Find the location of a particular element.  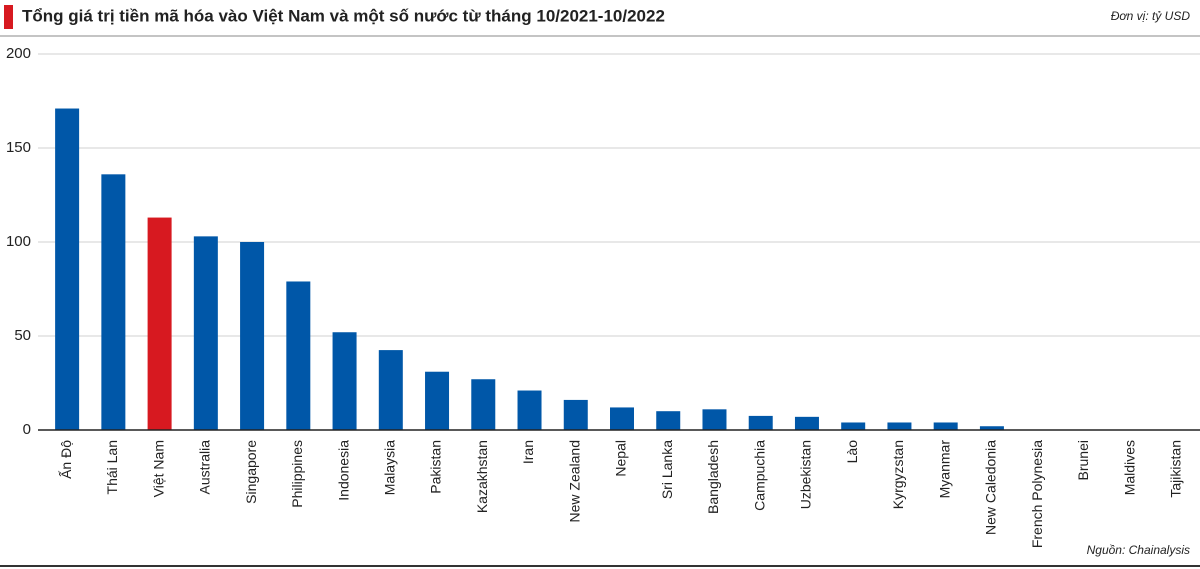

unit-note: Đơn vị: tỷ USD is located at coordinates (1151, 16).